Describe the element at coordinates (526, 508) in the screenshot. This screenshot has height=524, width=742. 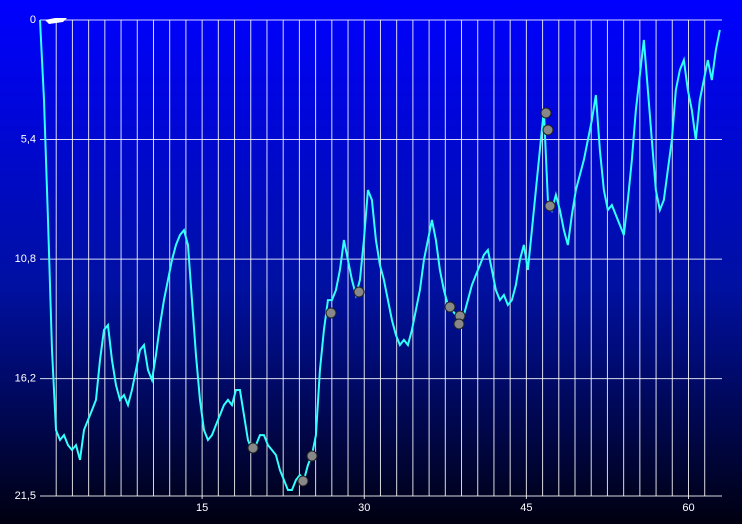
I see `x-tick-label: 45` at that location.